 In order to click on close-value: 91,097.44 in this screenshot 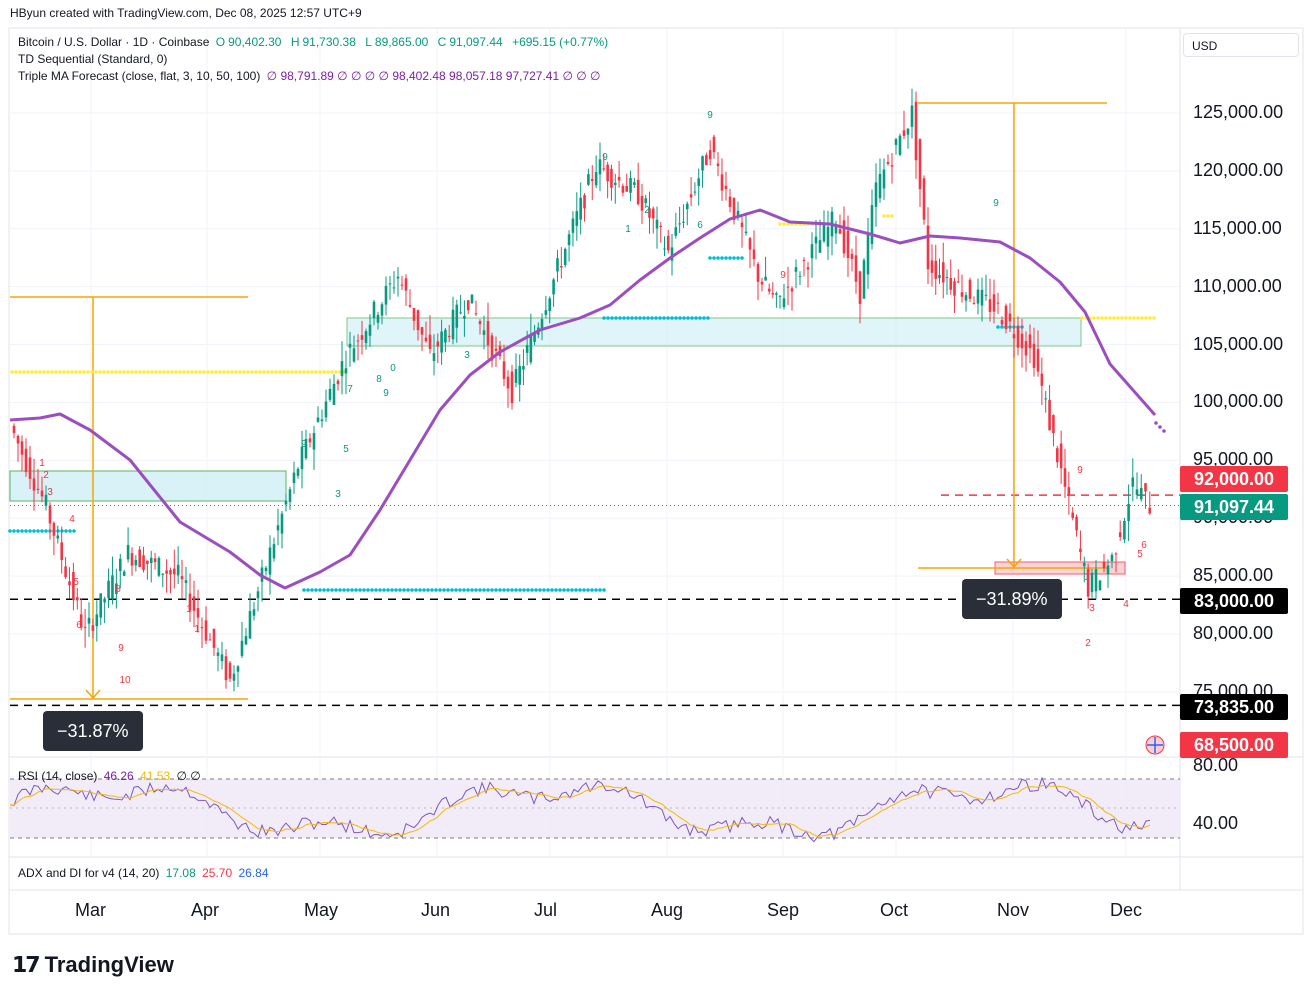, I will do `click(476, 42)`.